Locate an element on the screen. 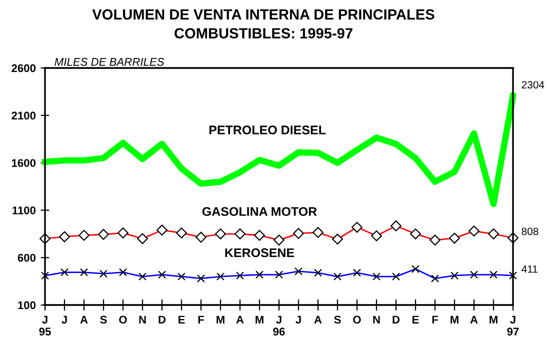  data-label: 808 is located at coordinates (530, 232).